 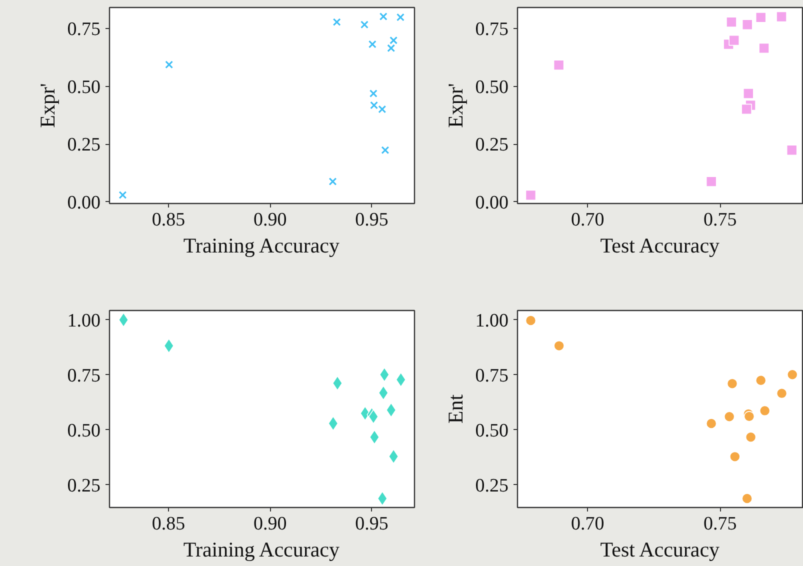 I want to click on y-axis-title: Ent, so click(x=455, y=409).